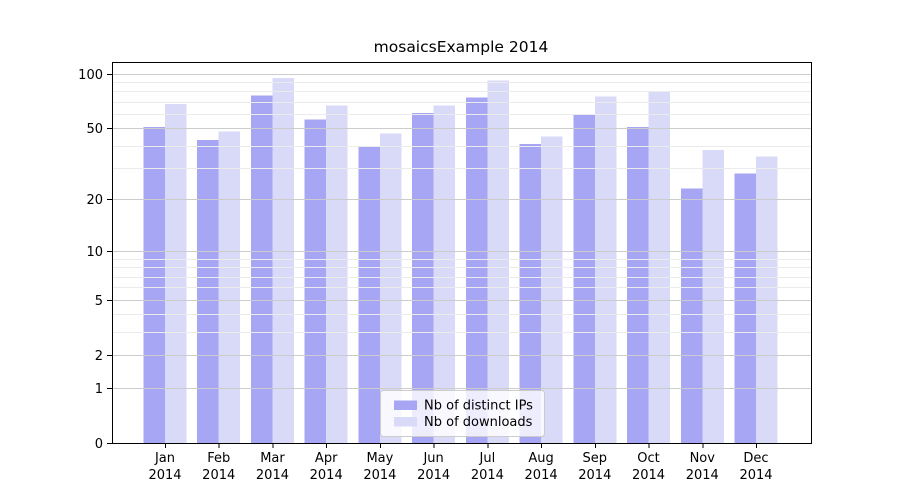 Image resolution: width=900 pixels, height=504 pixels. I want to click on x-tick-month-label: Aug, so click(540, 458).